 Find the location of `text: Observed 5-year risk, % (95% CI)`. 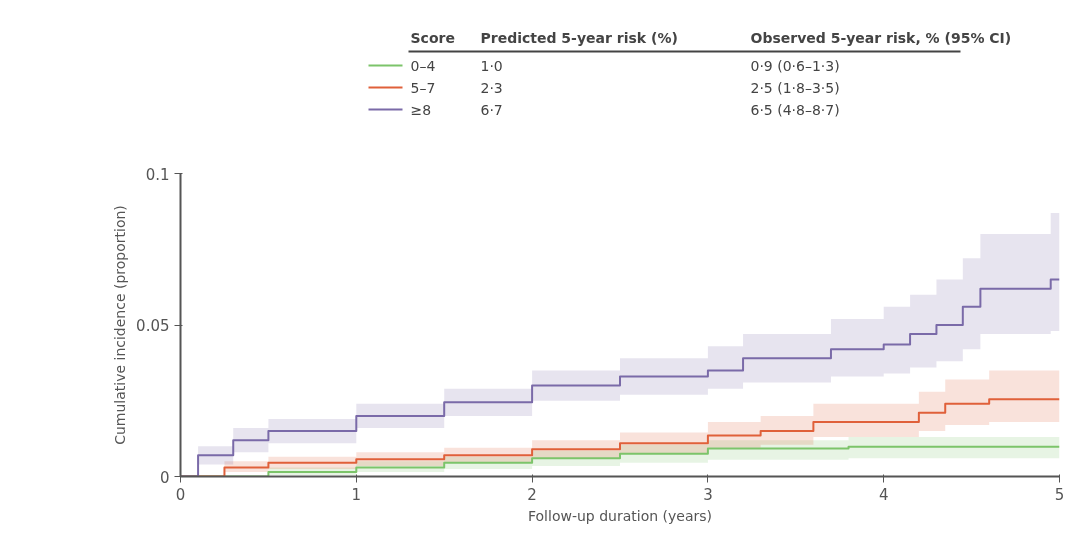

text: Observed 5-year risk, % (95% CI) is located at coordinates (881, 37).